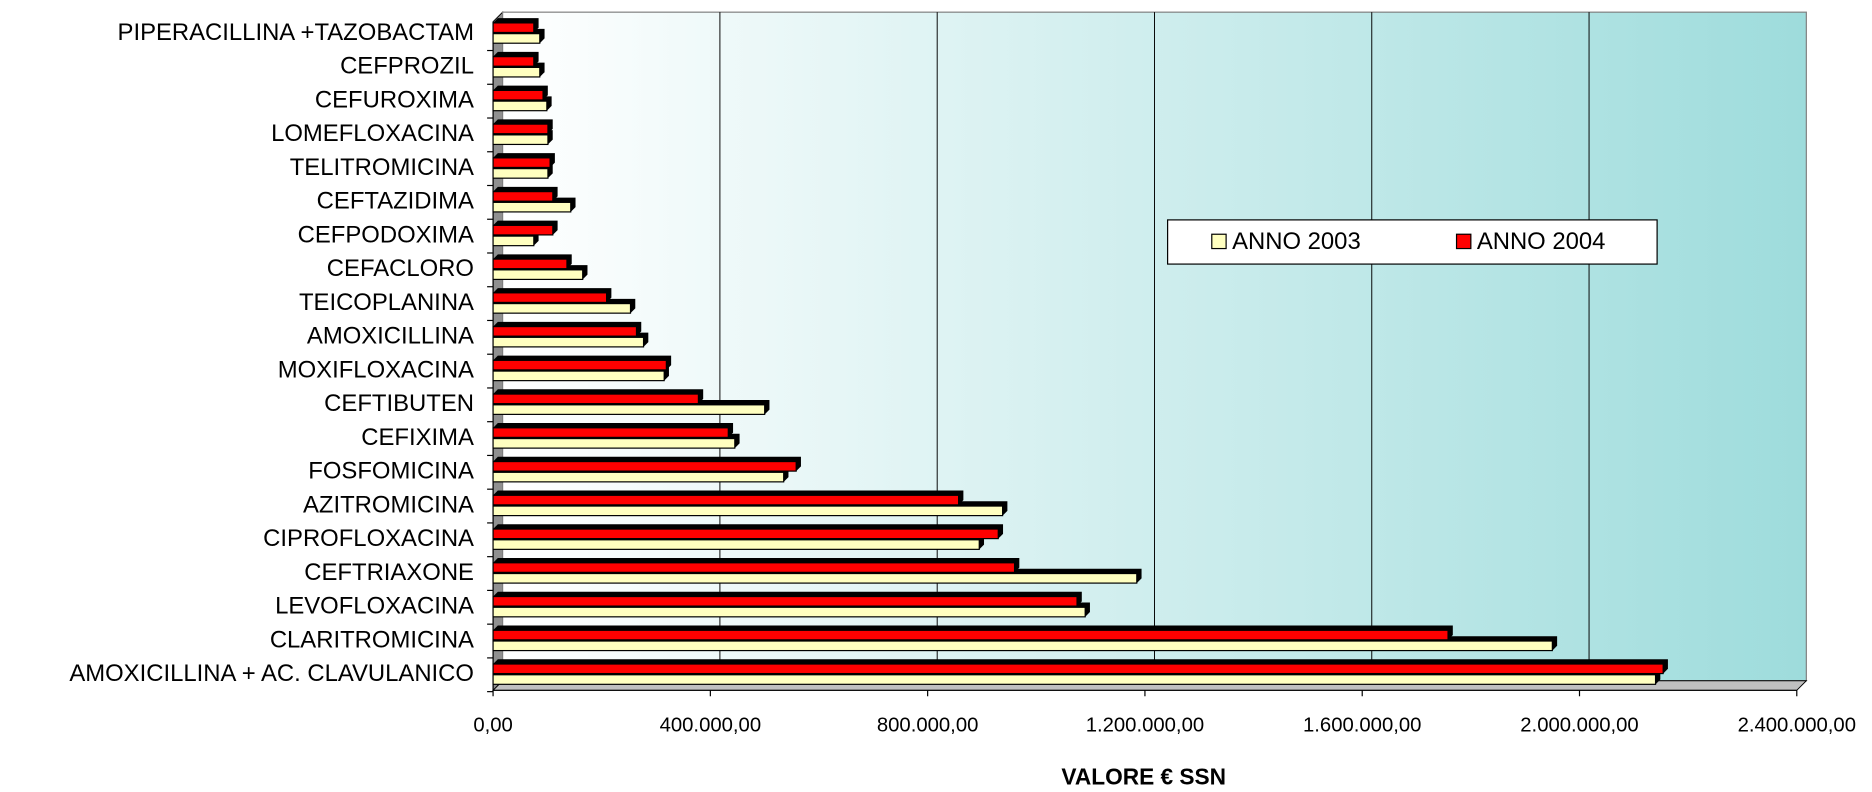 This screenshot has height=792, width=1872. I want to click on y-tick-label: CEFPROZIL, so click(407, 66).